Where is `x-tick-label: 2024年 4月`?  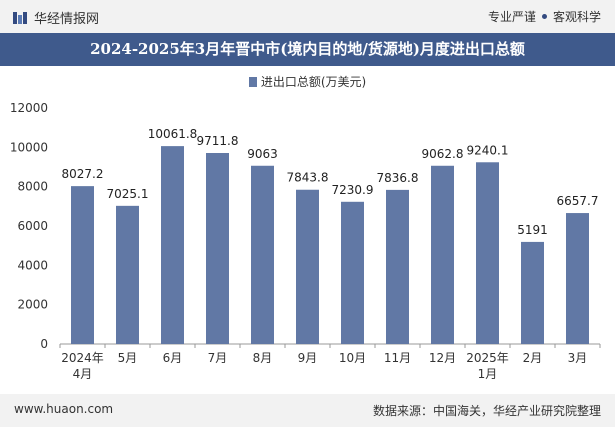
x-tick-label: 2024年 4月 is located at coordinates (82, 366).